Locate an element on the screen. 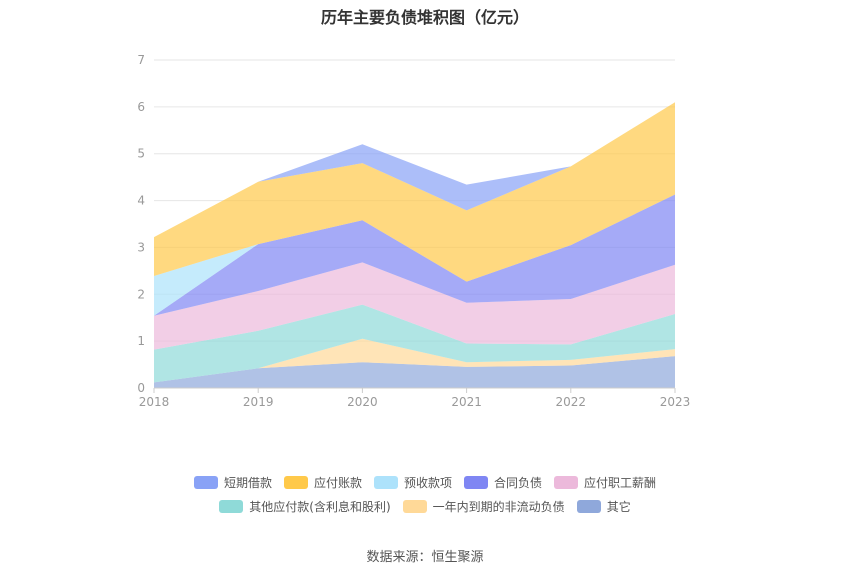 The width and height of the screenshot is (850, 575). legend-item: 短期借款 is located at coordinates (232, 482).